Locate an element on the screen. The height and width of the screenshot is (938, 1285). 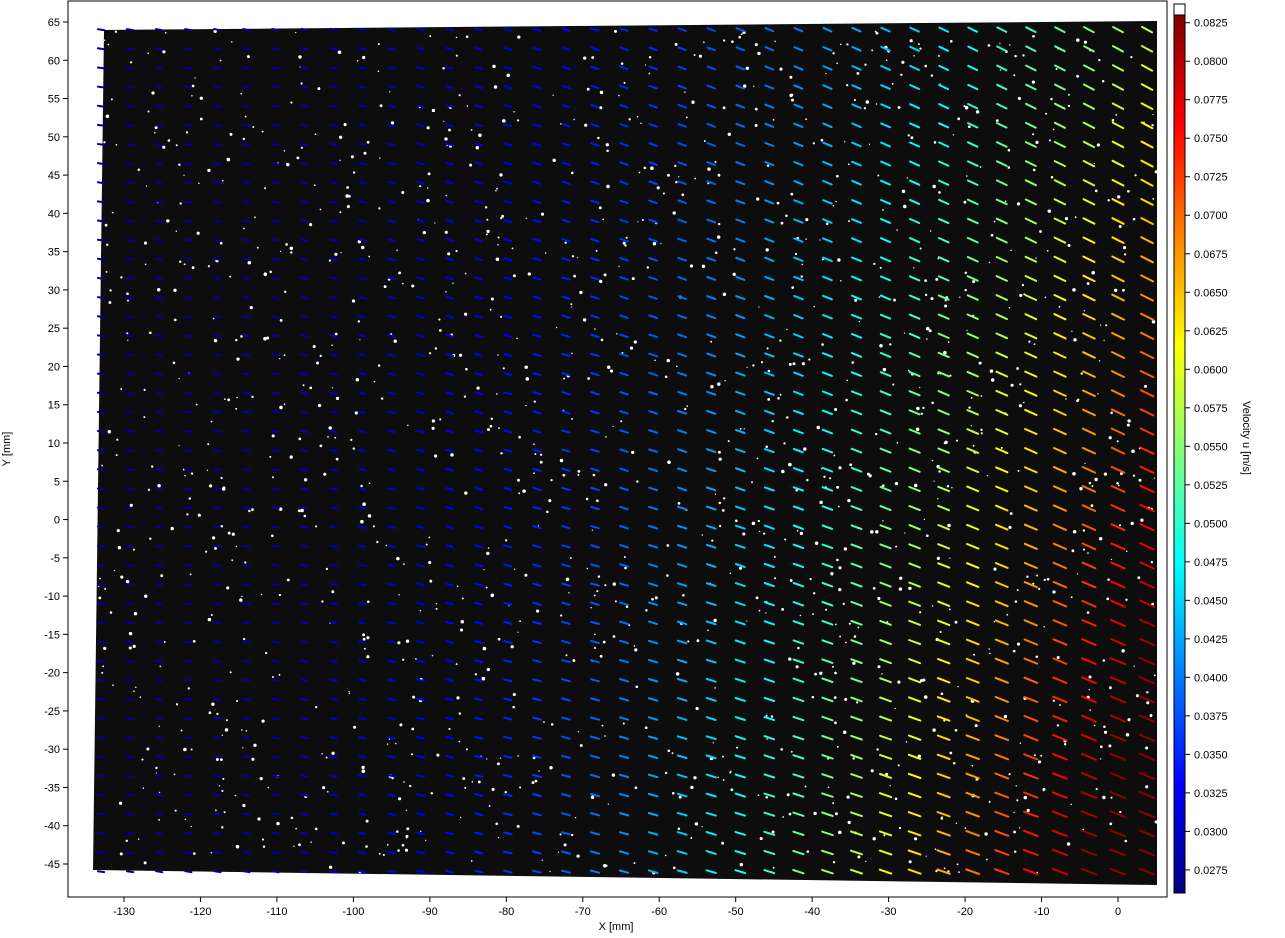
colorbar-tick-label: 0.0775 is located at coordinates (1211, 101).